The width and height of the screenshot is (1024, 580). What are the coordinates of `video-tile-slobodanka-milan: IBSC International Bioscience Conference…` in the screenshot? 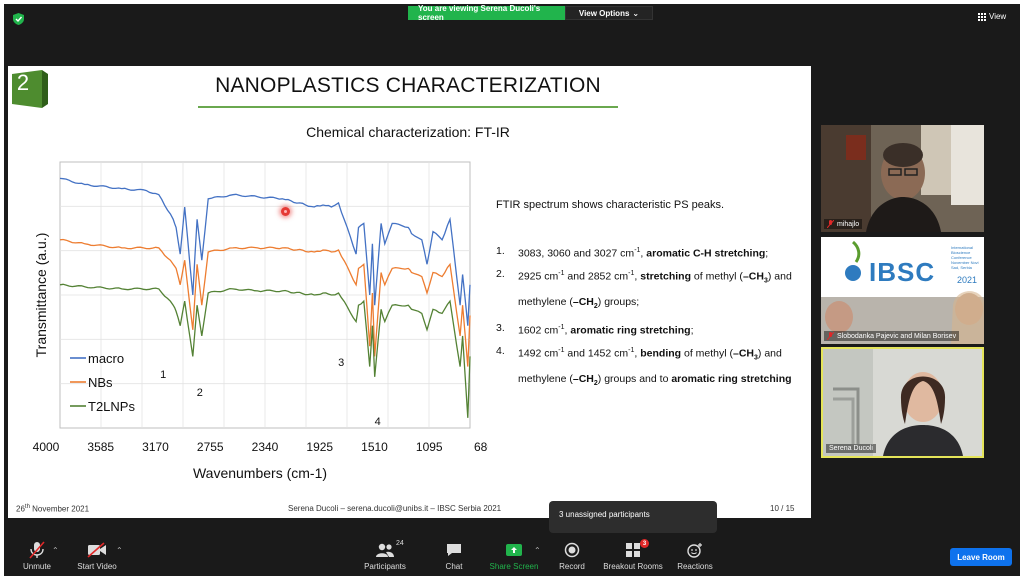 It's located at (902, 290).